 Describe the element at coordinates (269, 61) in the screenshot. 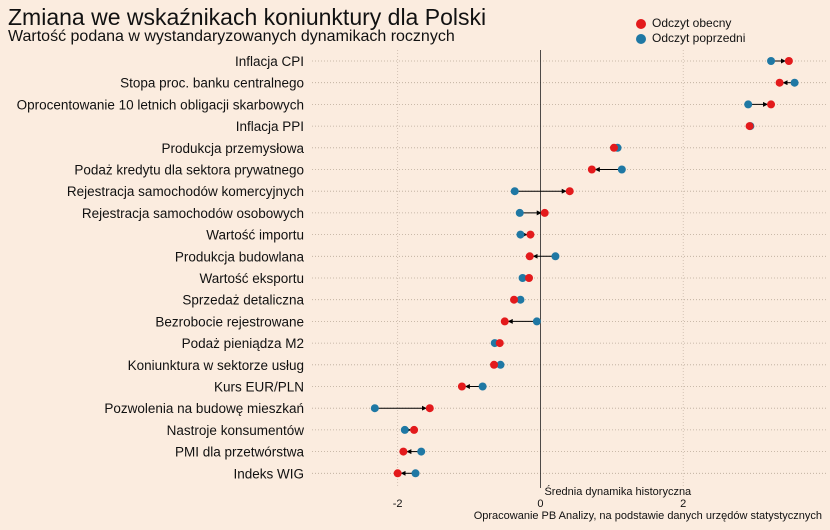

I see `category-label: Inflacja CPI` at that location.